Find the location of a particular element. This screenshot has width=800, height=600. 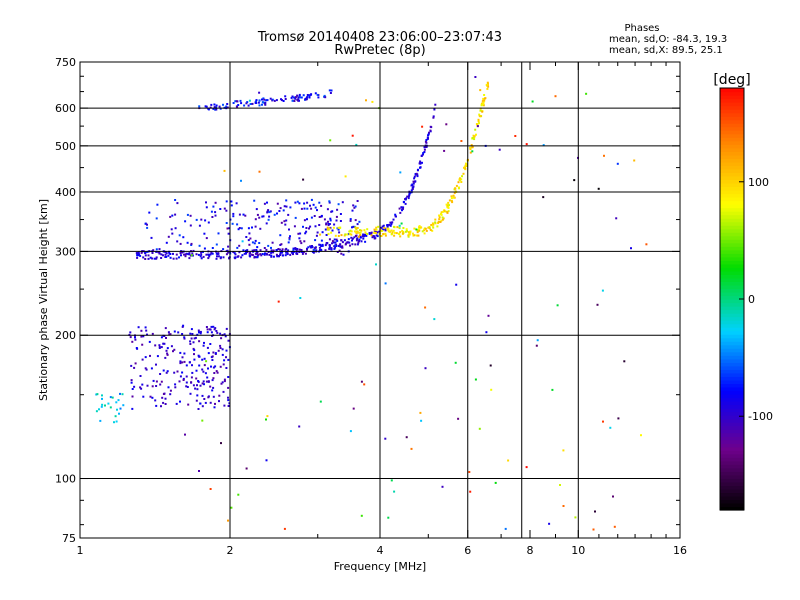

y-tick-label: 200 is located at coordinates (65, 335).